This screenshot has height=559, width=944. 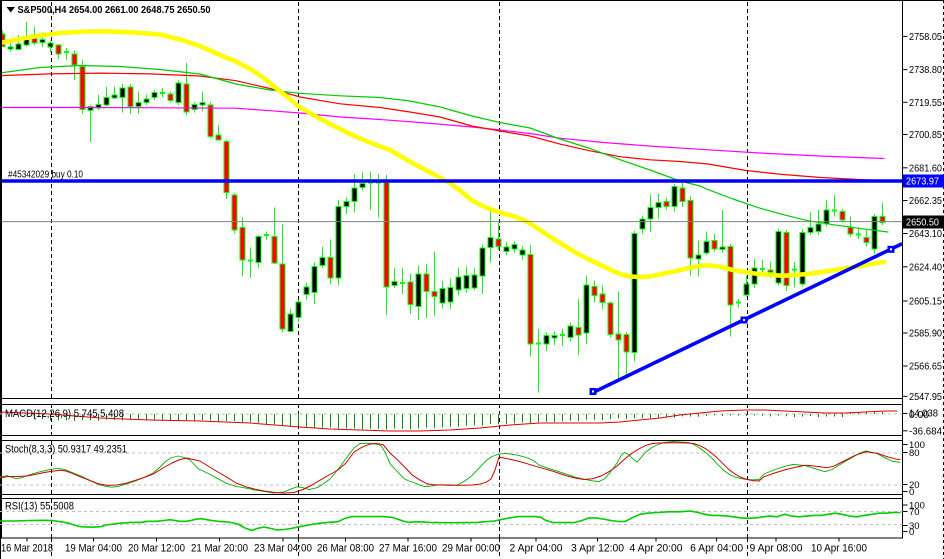 I want to click on svg-text: 4 Apr 20:00, so click(x=656, y=549).